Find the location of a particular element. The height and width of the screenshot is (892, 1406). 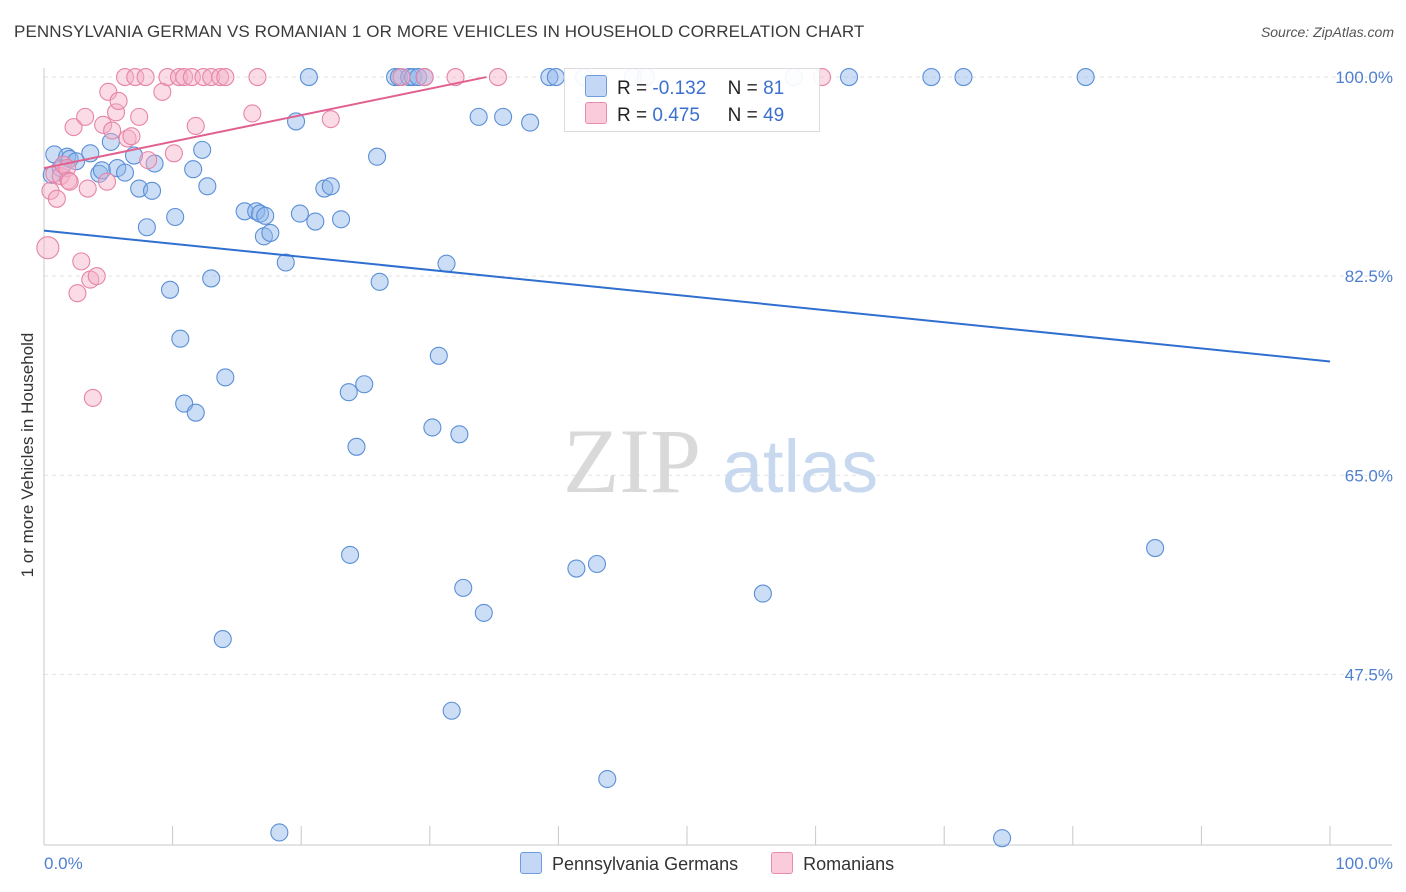

watermark: ZIP atlas is located at coordinates (720, 461).